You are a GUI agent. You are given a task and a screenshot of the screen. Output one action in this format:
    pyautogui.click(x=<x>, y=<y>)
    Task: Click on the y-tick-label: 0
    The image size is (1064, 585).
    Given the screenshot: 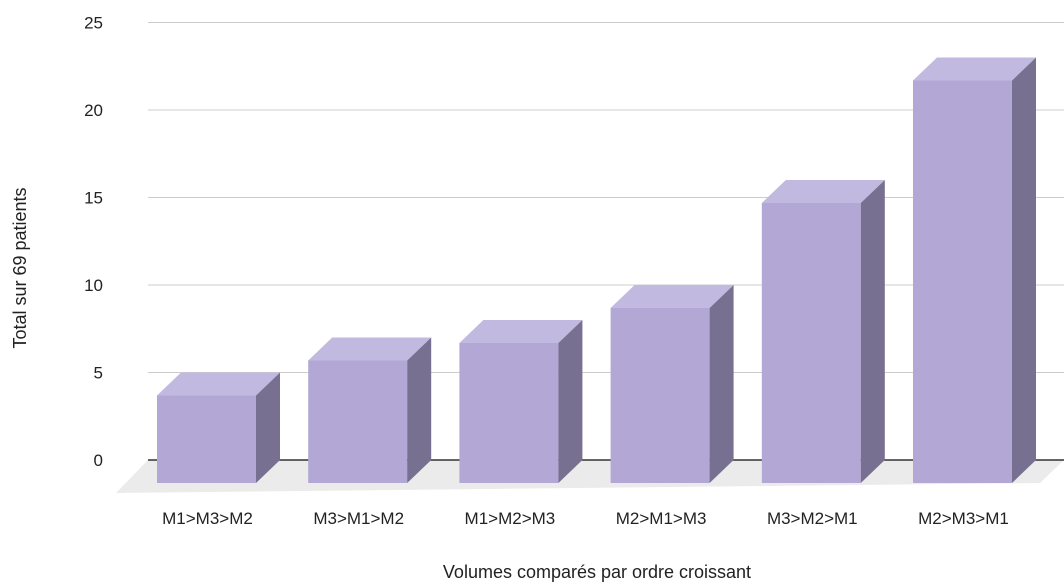 What is the action you would take?
    pyautogui.click(x=98, y=460)
    